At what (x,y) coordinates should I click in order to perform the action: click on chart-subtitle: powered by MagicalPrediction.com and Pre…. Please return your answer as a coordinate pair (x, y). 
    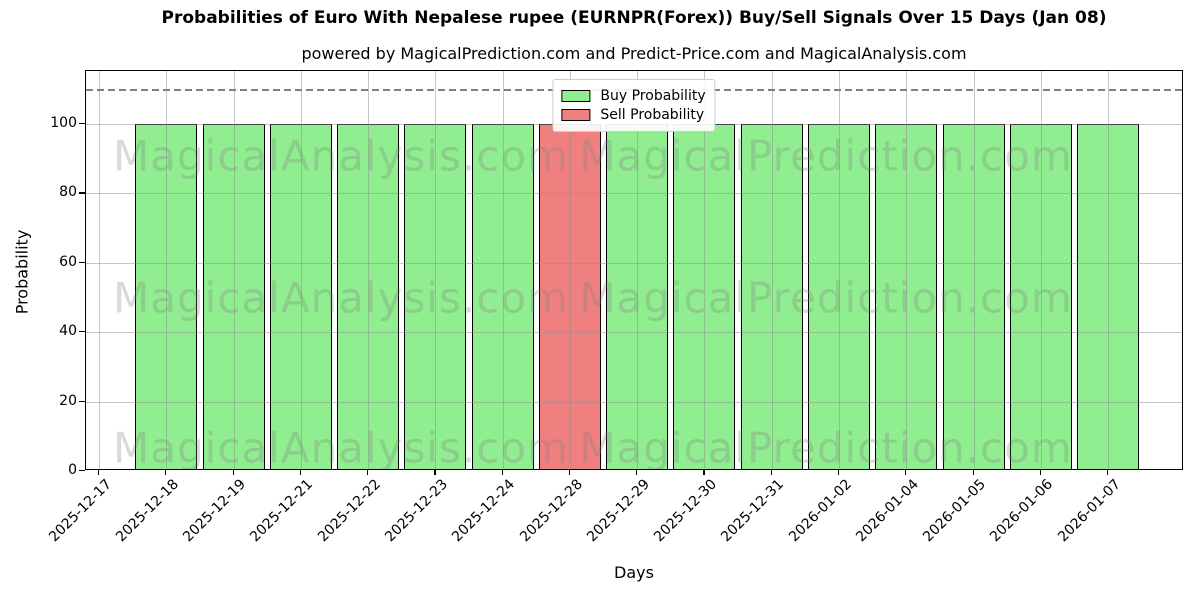
    Looking at the image, I should click on (634, 53).